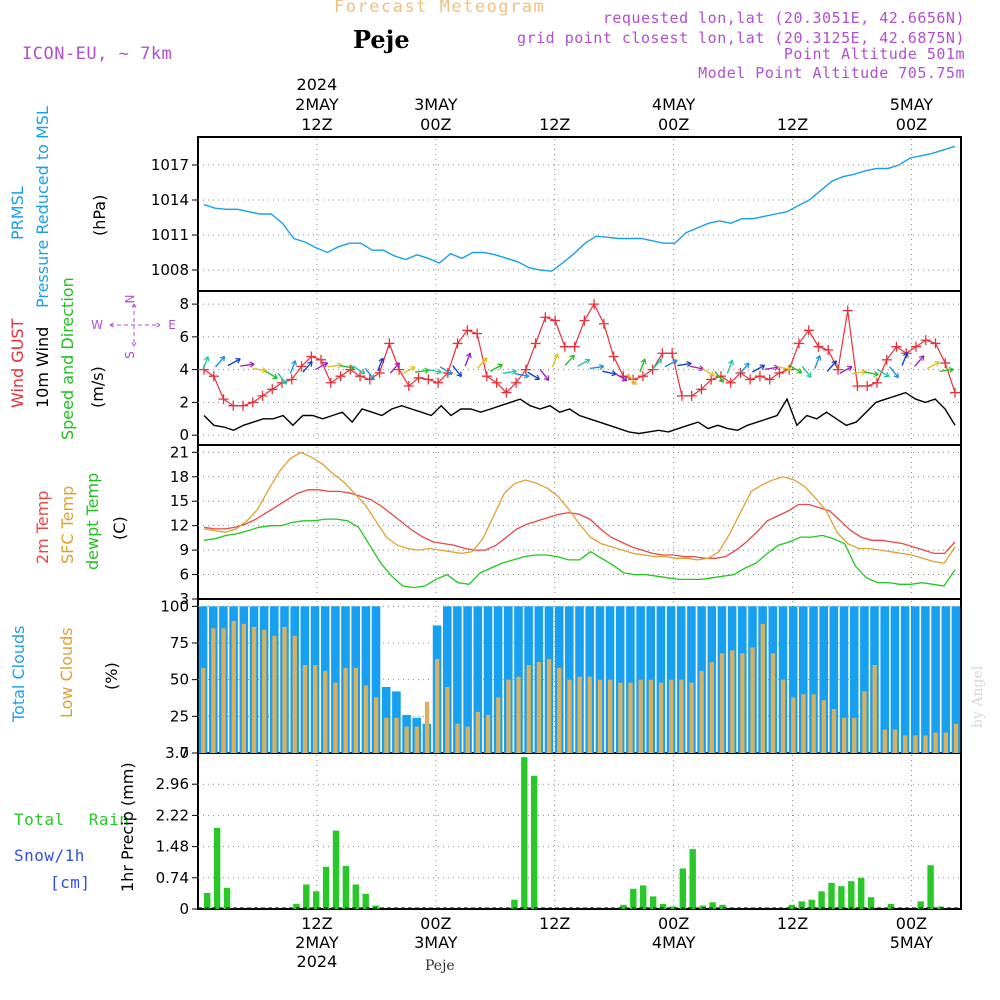 Image resolution: width=1000 pixels, height=1000 pixels. I want to click on requested-coords: requested lon,lat (20.3051E, 42.6656N), so click(783, 18).